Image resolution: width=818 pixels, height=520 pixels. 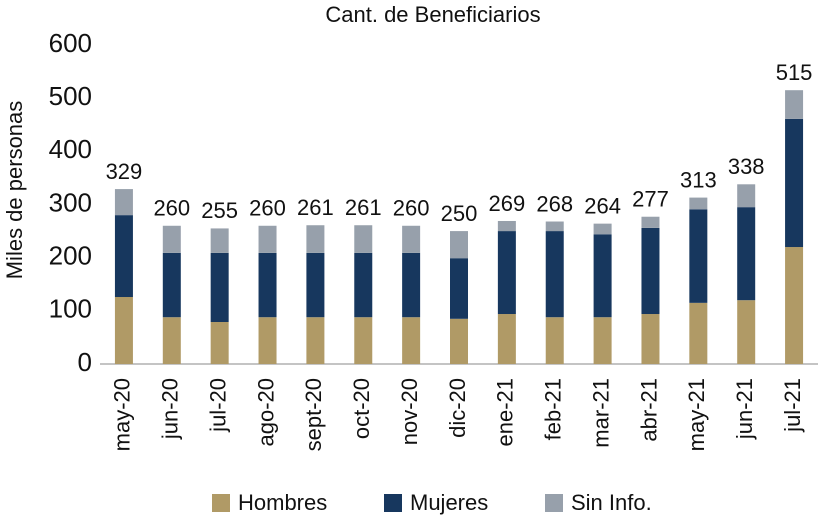 What do you see at coordinates (611, 502) in the screenshot?
I see `legend-label: Sin Info.` at bounding box center [611, 502].